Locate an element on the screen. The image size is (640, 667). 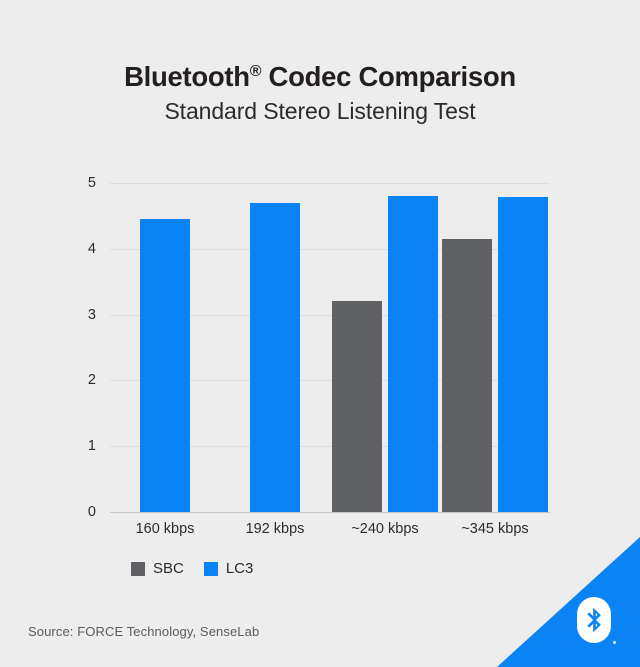
y-axis-tick-label: 1 is located at coordinates (91, 445).